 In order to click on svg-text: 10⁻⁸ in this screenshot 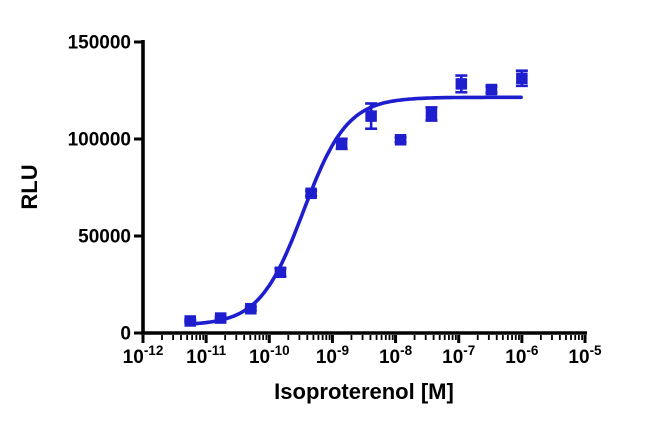, I will do `click(396, 355)`.